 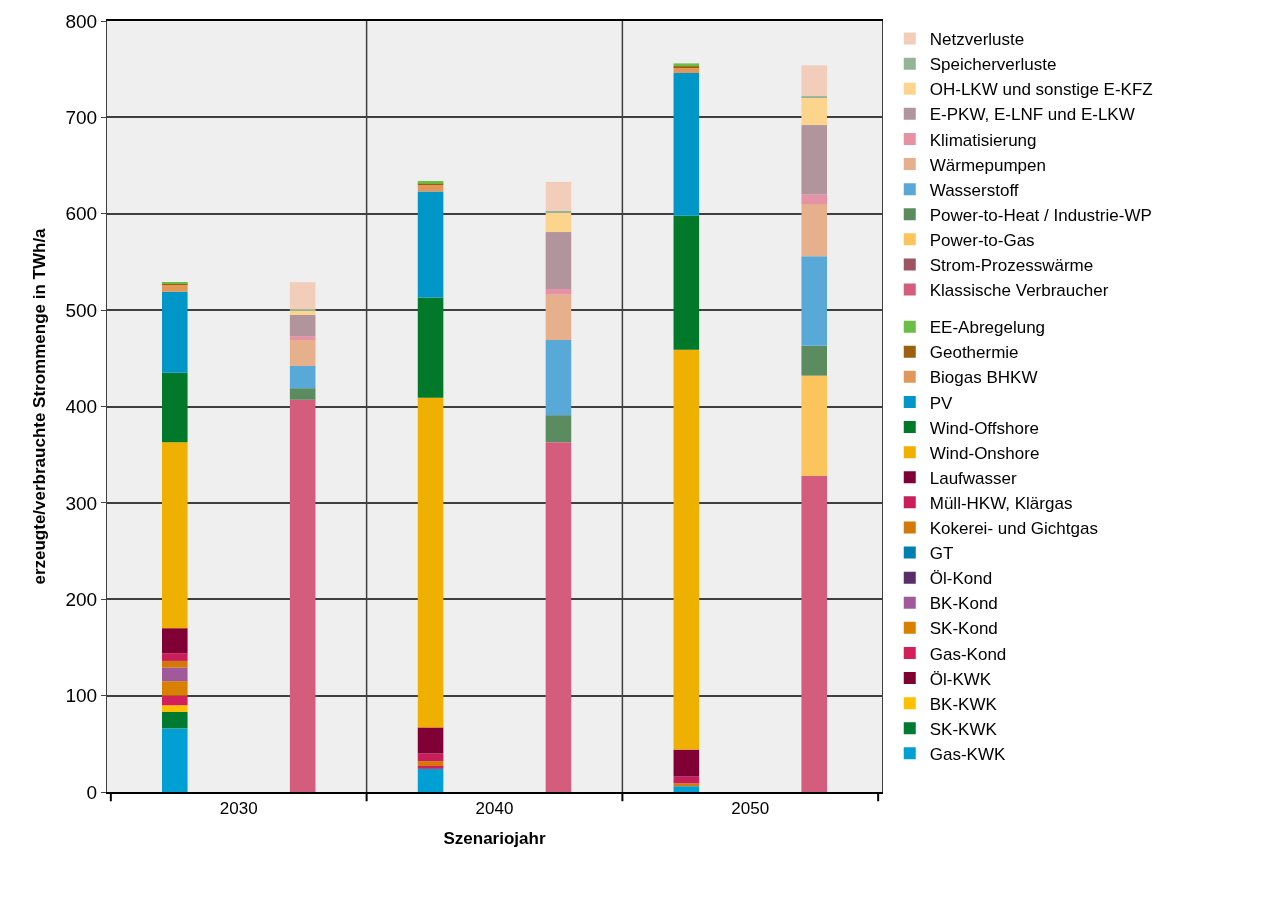 What do you see at coordinates (941, 403) in the screenshot?
I see `legend-label: PV` at bounding box center [941, 403].